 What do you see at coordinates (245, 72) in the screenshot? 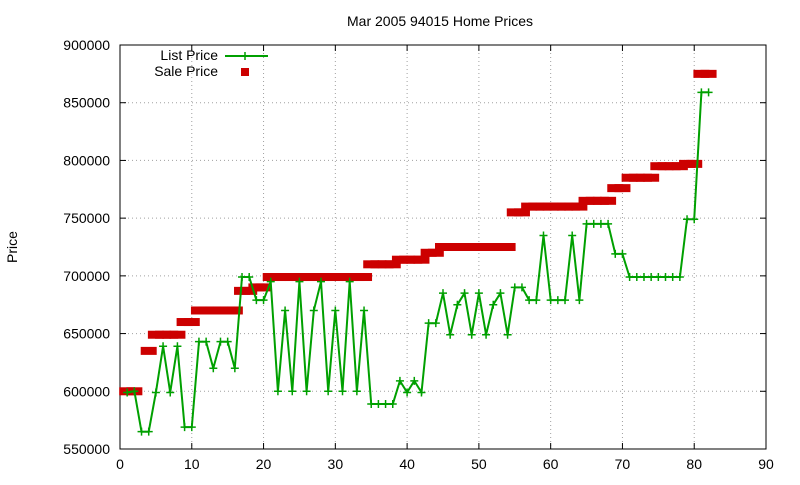
I see `legend-swatch-sale-price` at bounding box center [245, 72].